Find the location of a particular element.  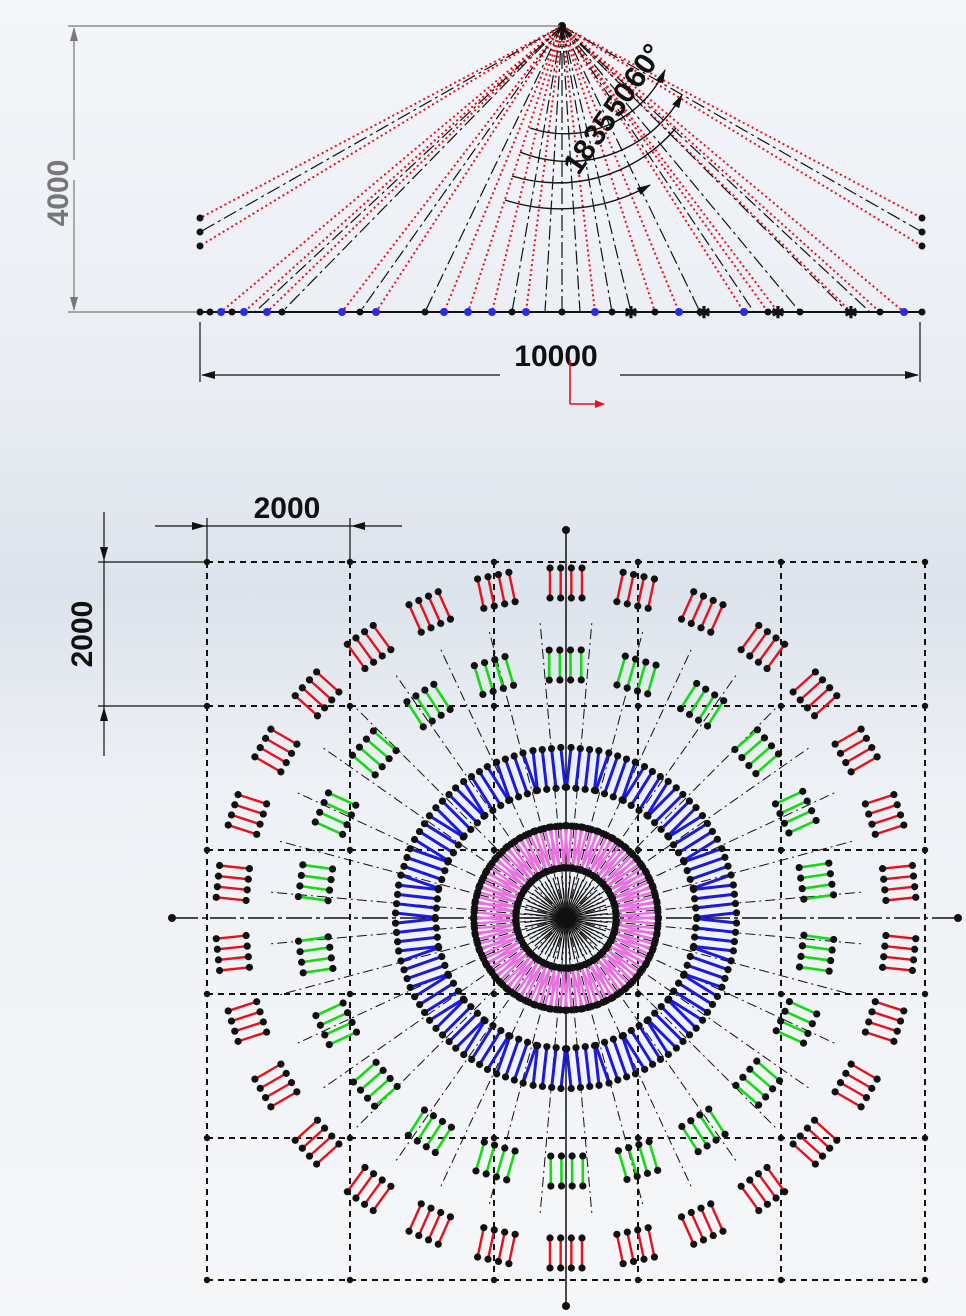

angle-labels: 18 35 50 60° is located at coordinates (613, 109).